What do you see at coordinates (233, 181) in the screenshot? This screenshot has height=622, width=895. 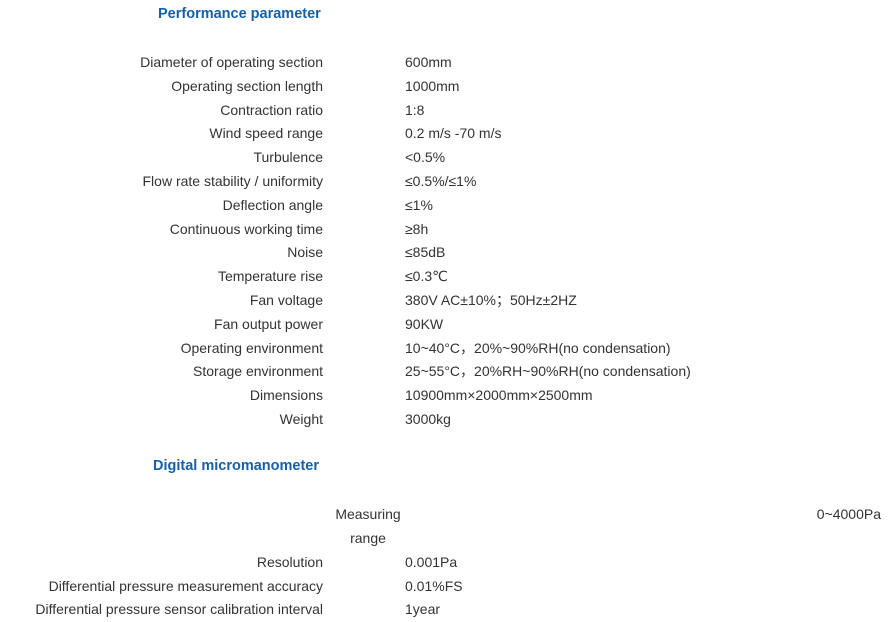 I see `row-label: Flow rate stability / uniformity` at bounding box center [233, 181].